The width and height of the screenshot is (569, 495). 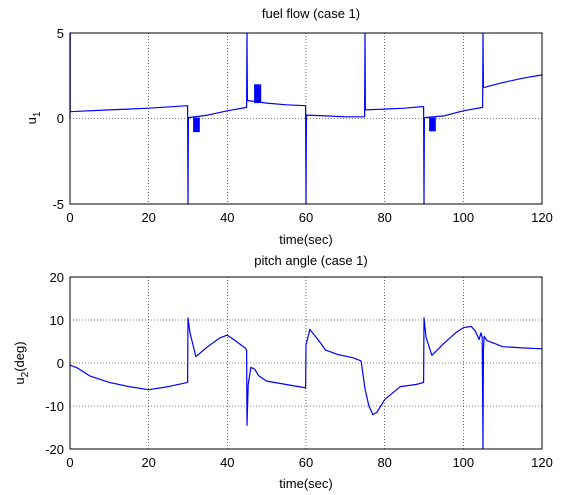 I want to click on y-axis-label-unit: (deg), so click(x=19, y=356).